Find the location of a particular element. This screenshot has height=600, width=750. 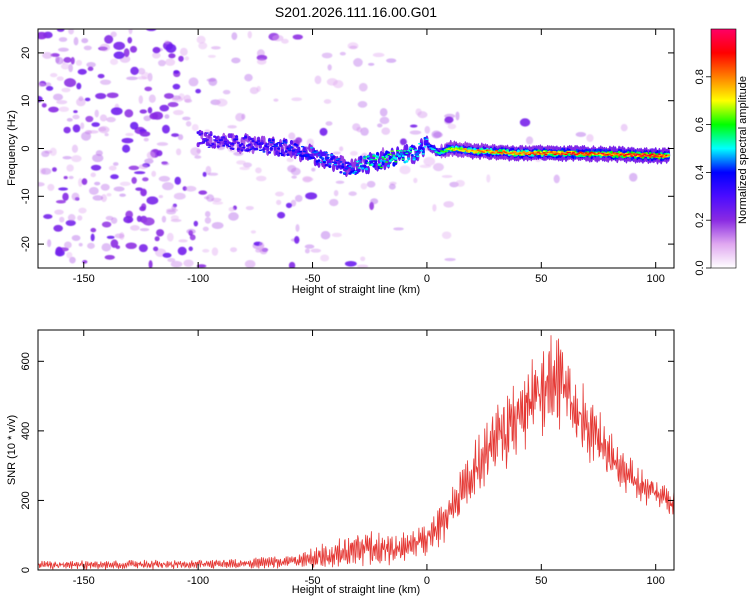

colorbar-label: Normalized spectral amplitude is located at coordinates (743, 150).